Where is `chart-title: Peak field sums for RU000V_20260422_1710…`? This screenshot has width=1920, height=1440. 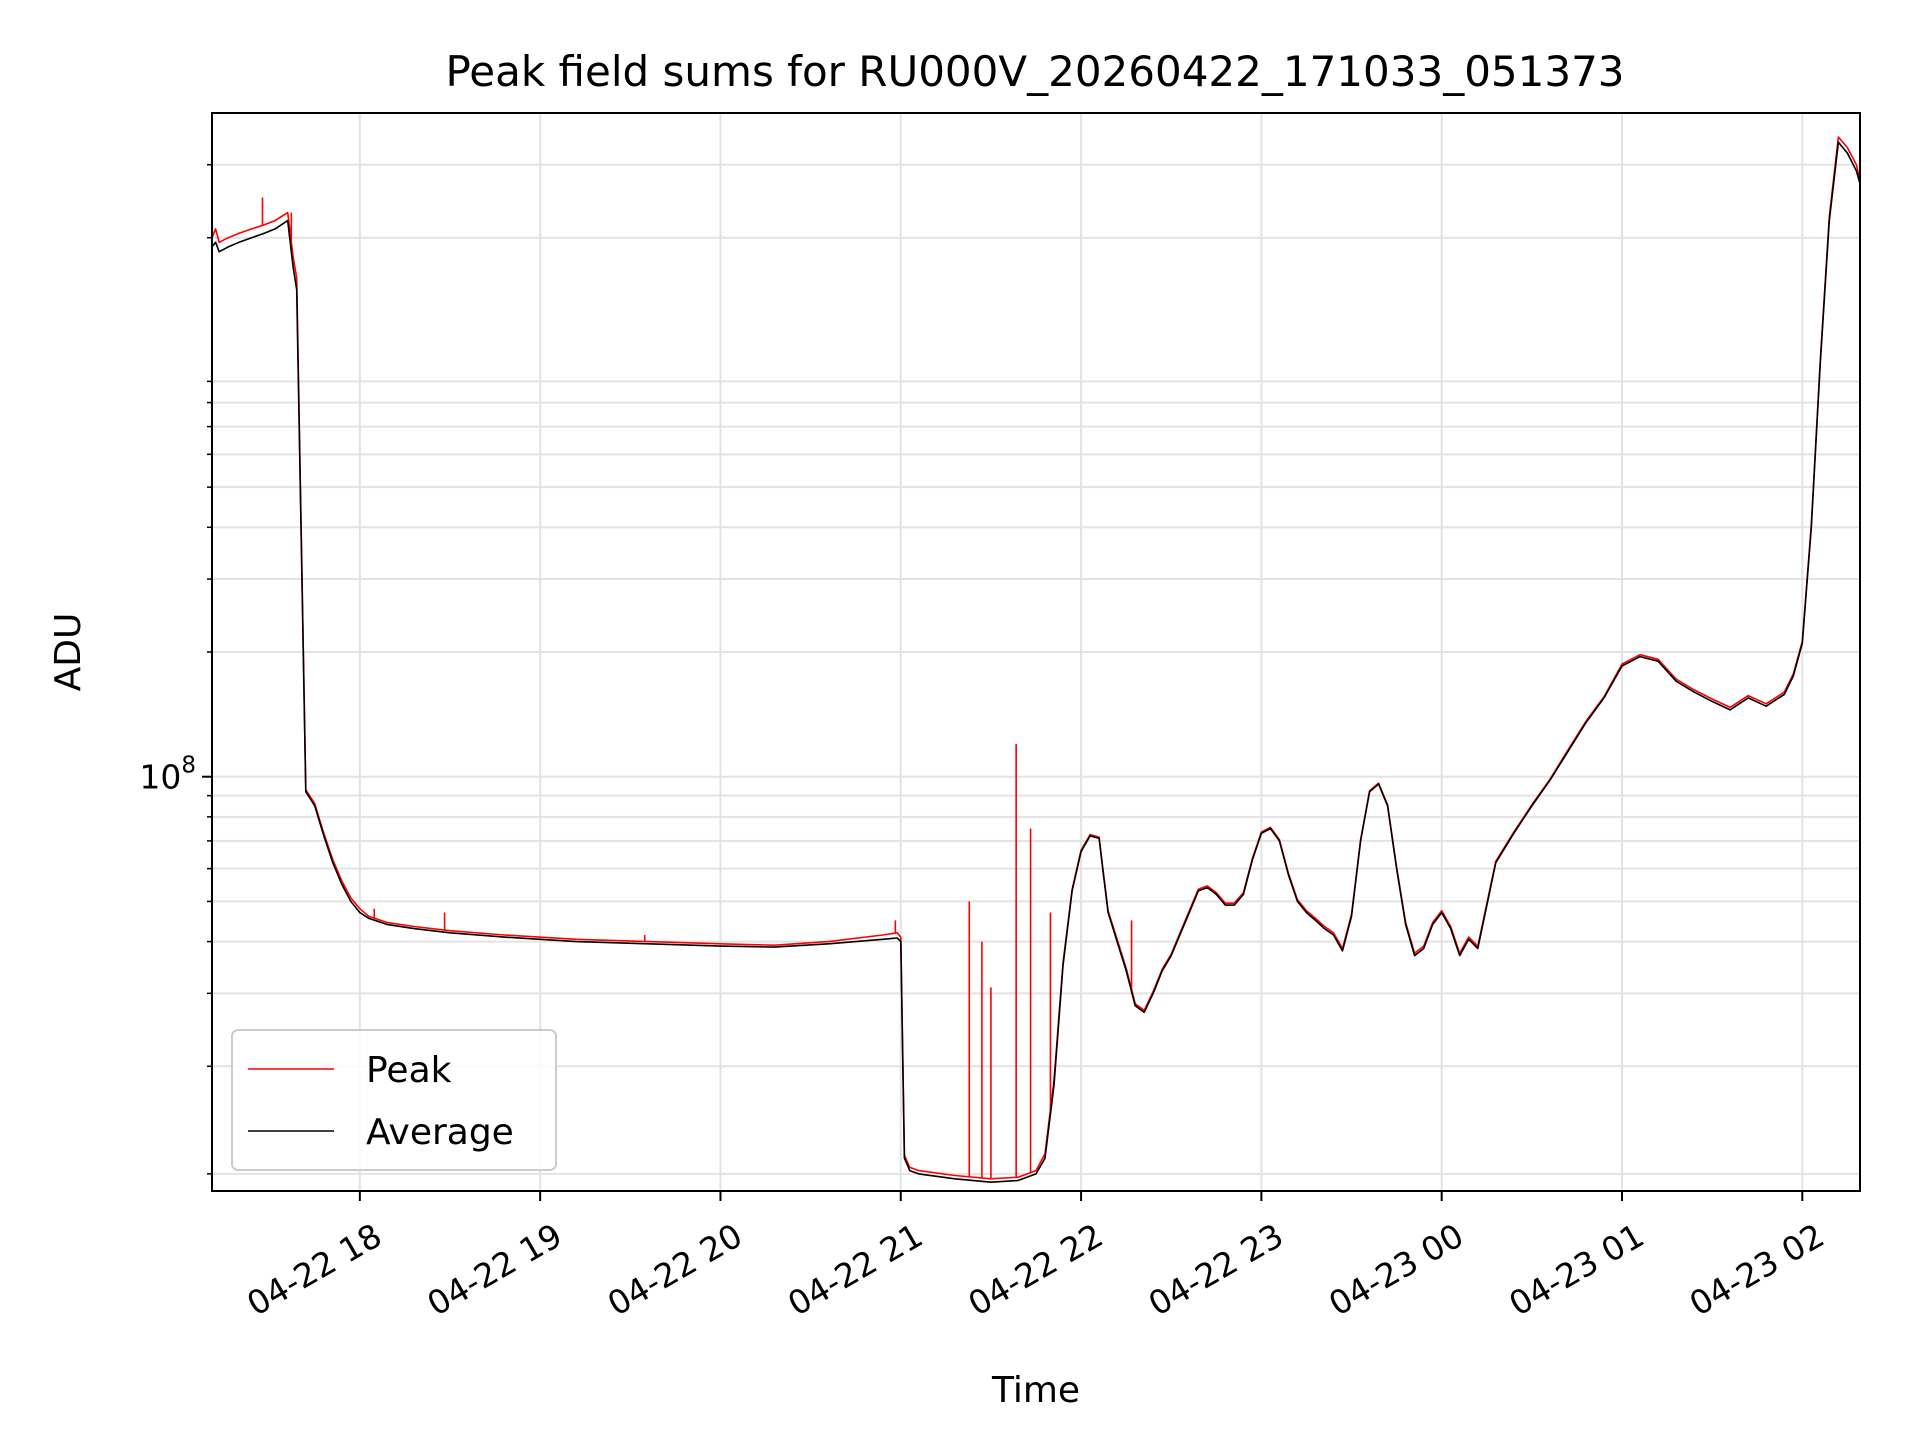
chart-title: Peak field sums for RU000V_20260422_1710… is located at coordinates (1034, 71).